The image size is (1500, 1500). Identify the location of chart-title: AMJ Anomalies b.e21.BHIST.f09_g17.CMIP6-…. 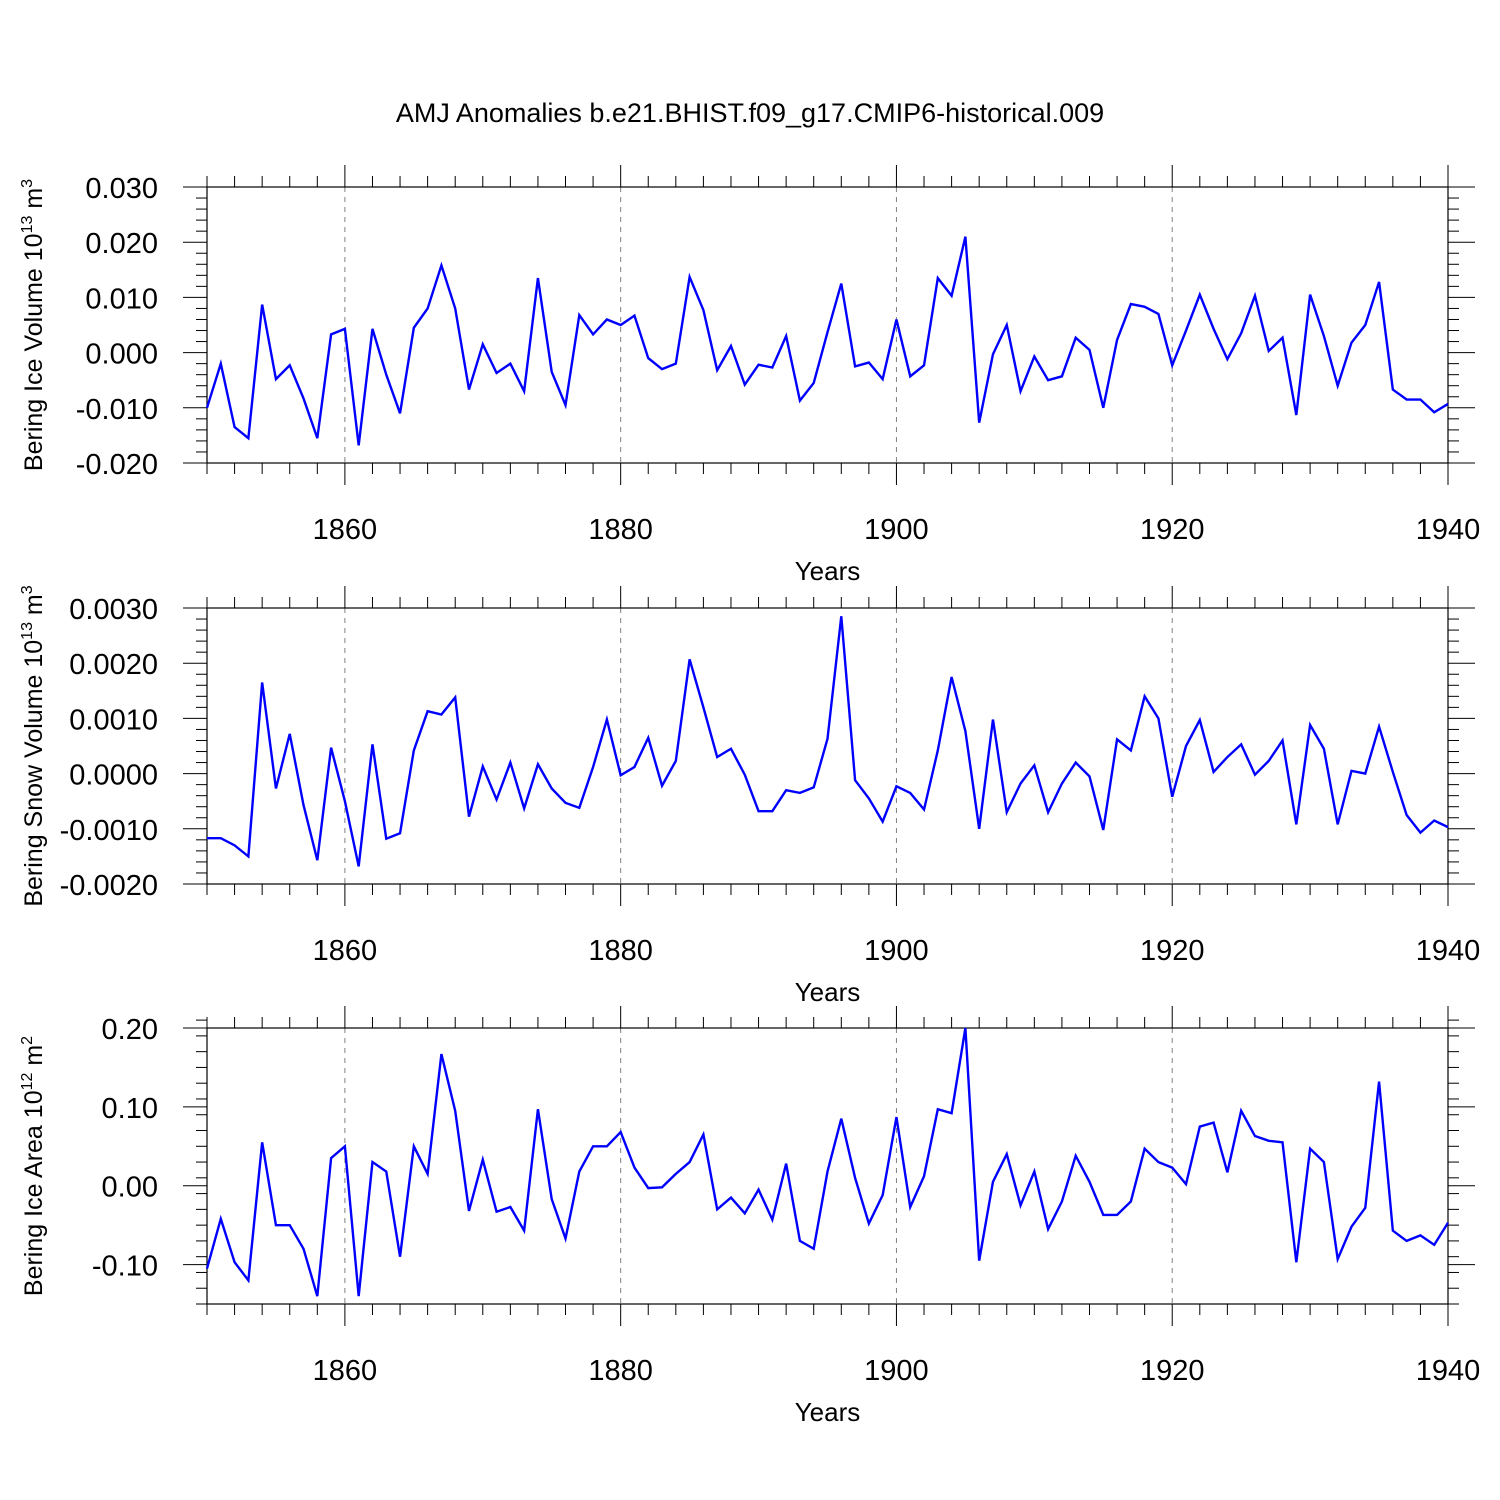
(750, 113).